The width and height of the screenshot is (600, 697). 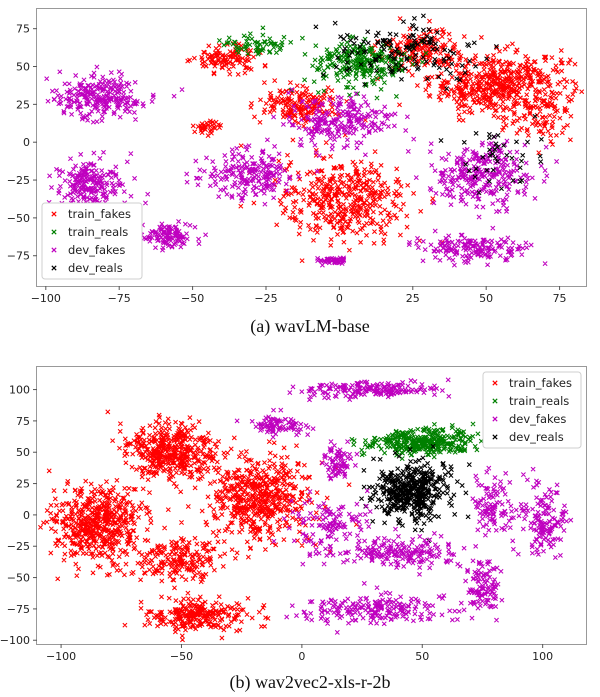 I want to click on legend-label-train_reals: train_reals, so click(x=539, y=401).